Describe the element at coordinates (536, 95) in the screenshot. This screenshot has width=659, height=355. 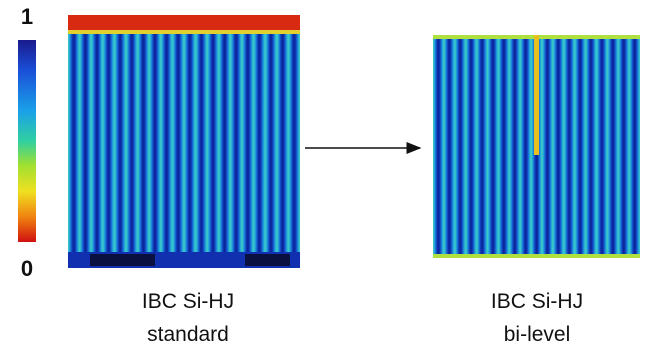
I see `bus-line` at that location.